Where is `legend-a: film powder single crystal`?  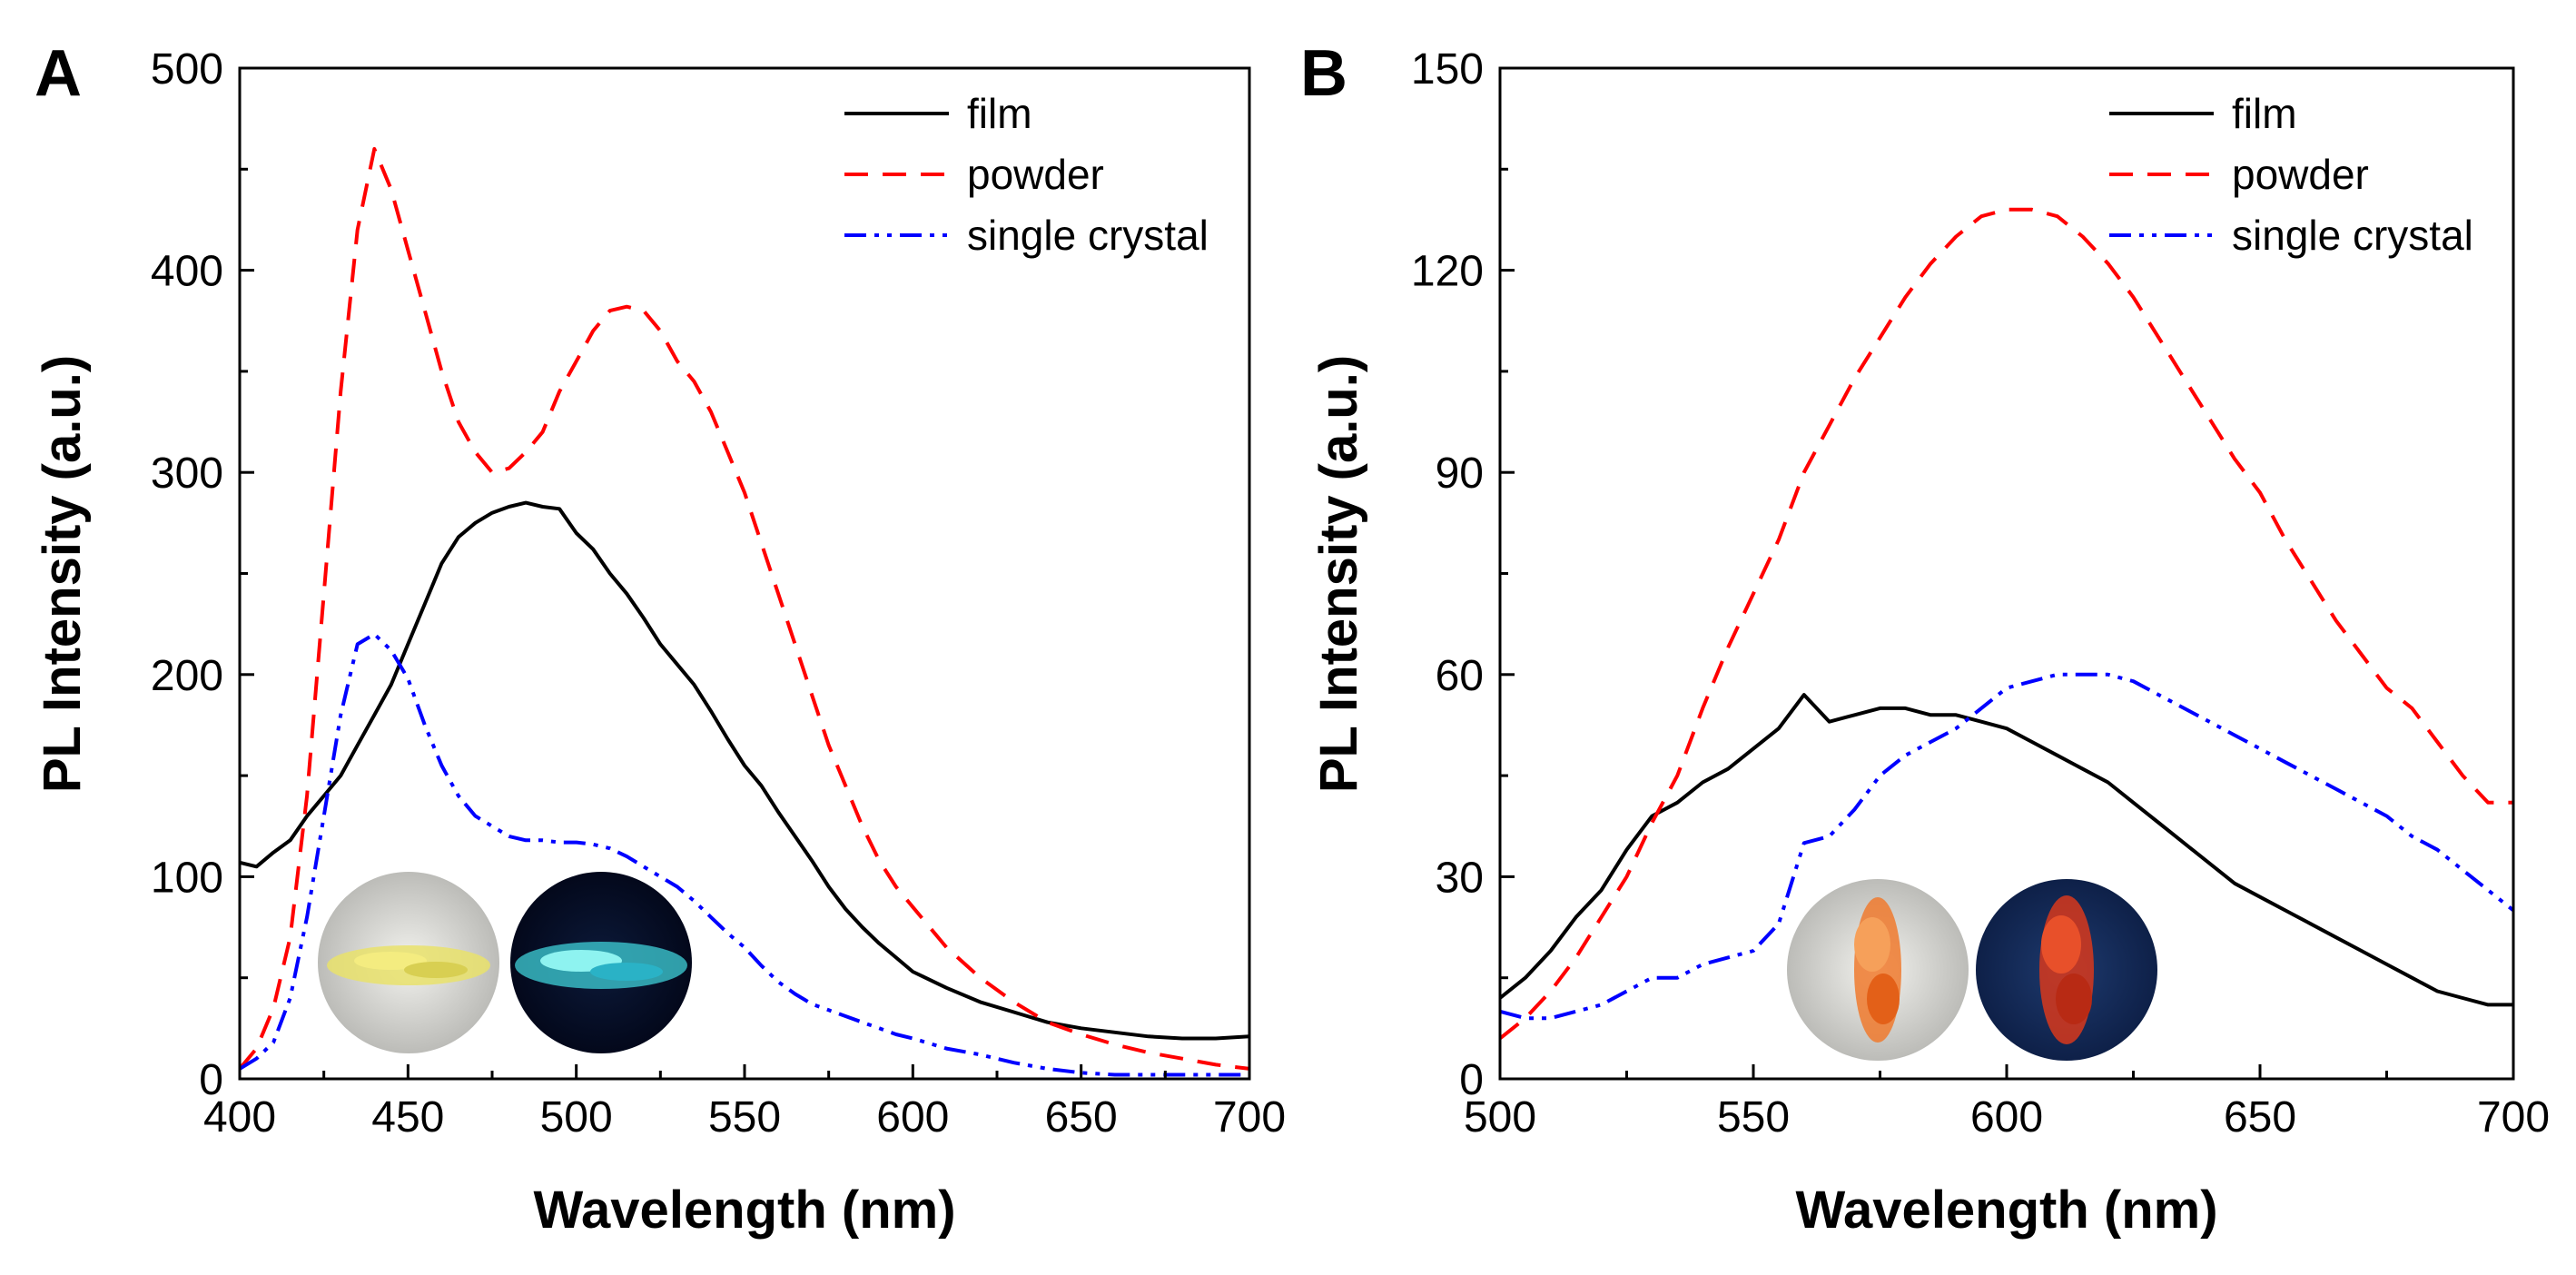
legend-a: film powder single crystal is located at coordinates (1026, 174).